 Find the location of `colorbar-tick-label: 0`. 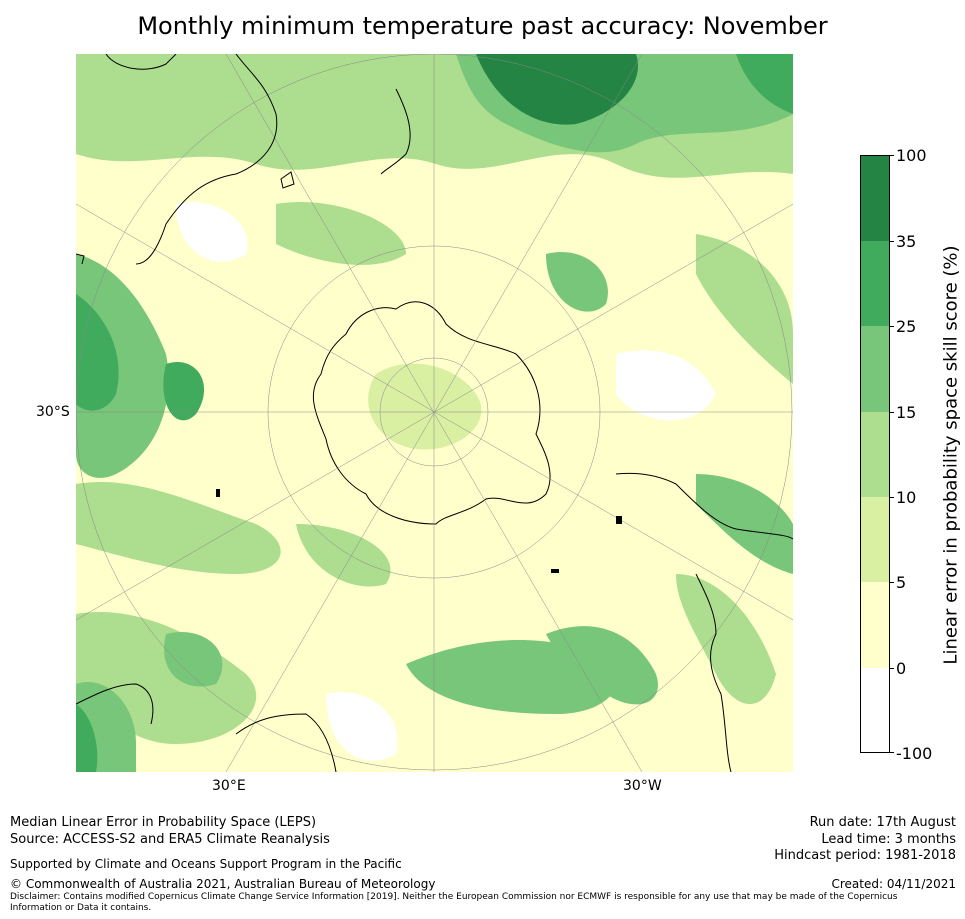

colorbar-tick-label: 0 is located at coordinates (901, 668).